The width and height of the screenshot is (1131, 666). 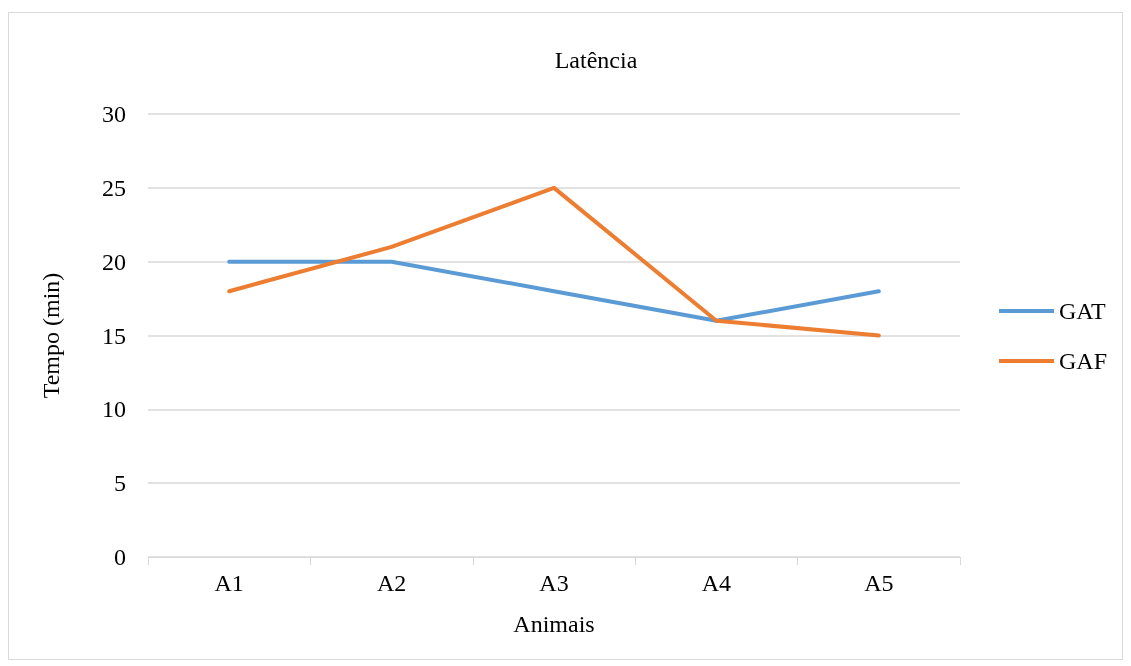 What do you see at coordinates (114, 187) in the screenshot?
I see `y-tick-label: 25` at bounding box center [114, 187].